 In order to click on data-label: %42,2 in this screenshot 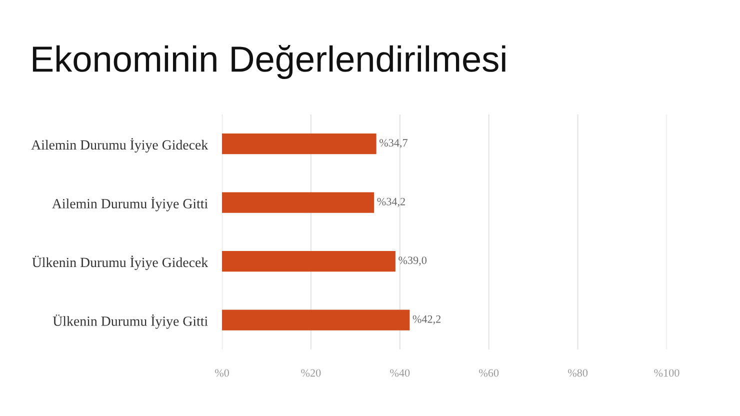, I will do `click(426, 319)`.